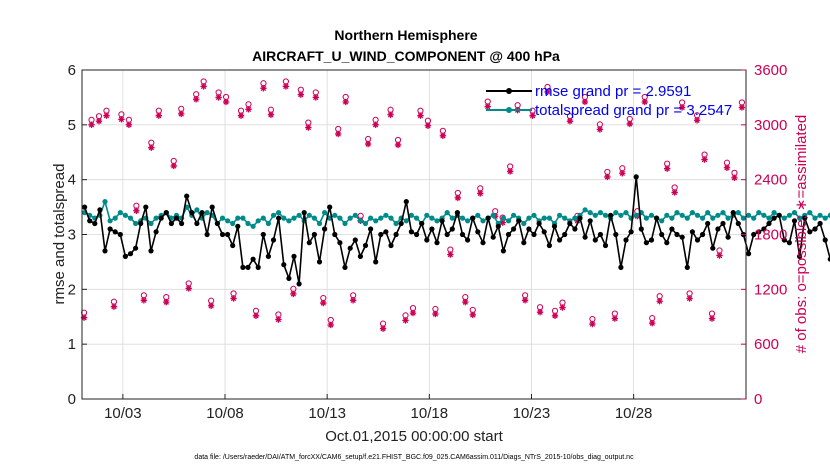  I want to click on legend-rmse: rmse grand pr = 2.9591, so click(613, 91).